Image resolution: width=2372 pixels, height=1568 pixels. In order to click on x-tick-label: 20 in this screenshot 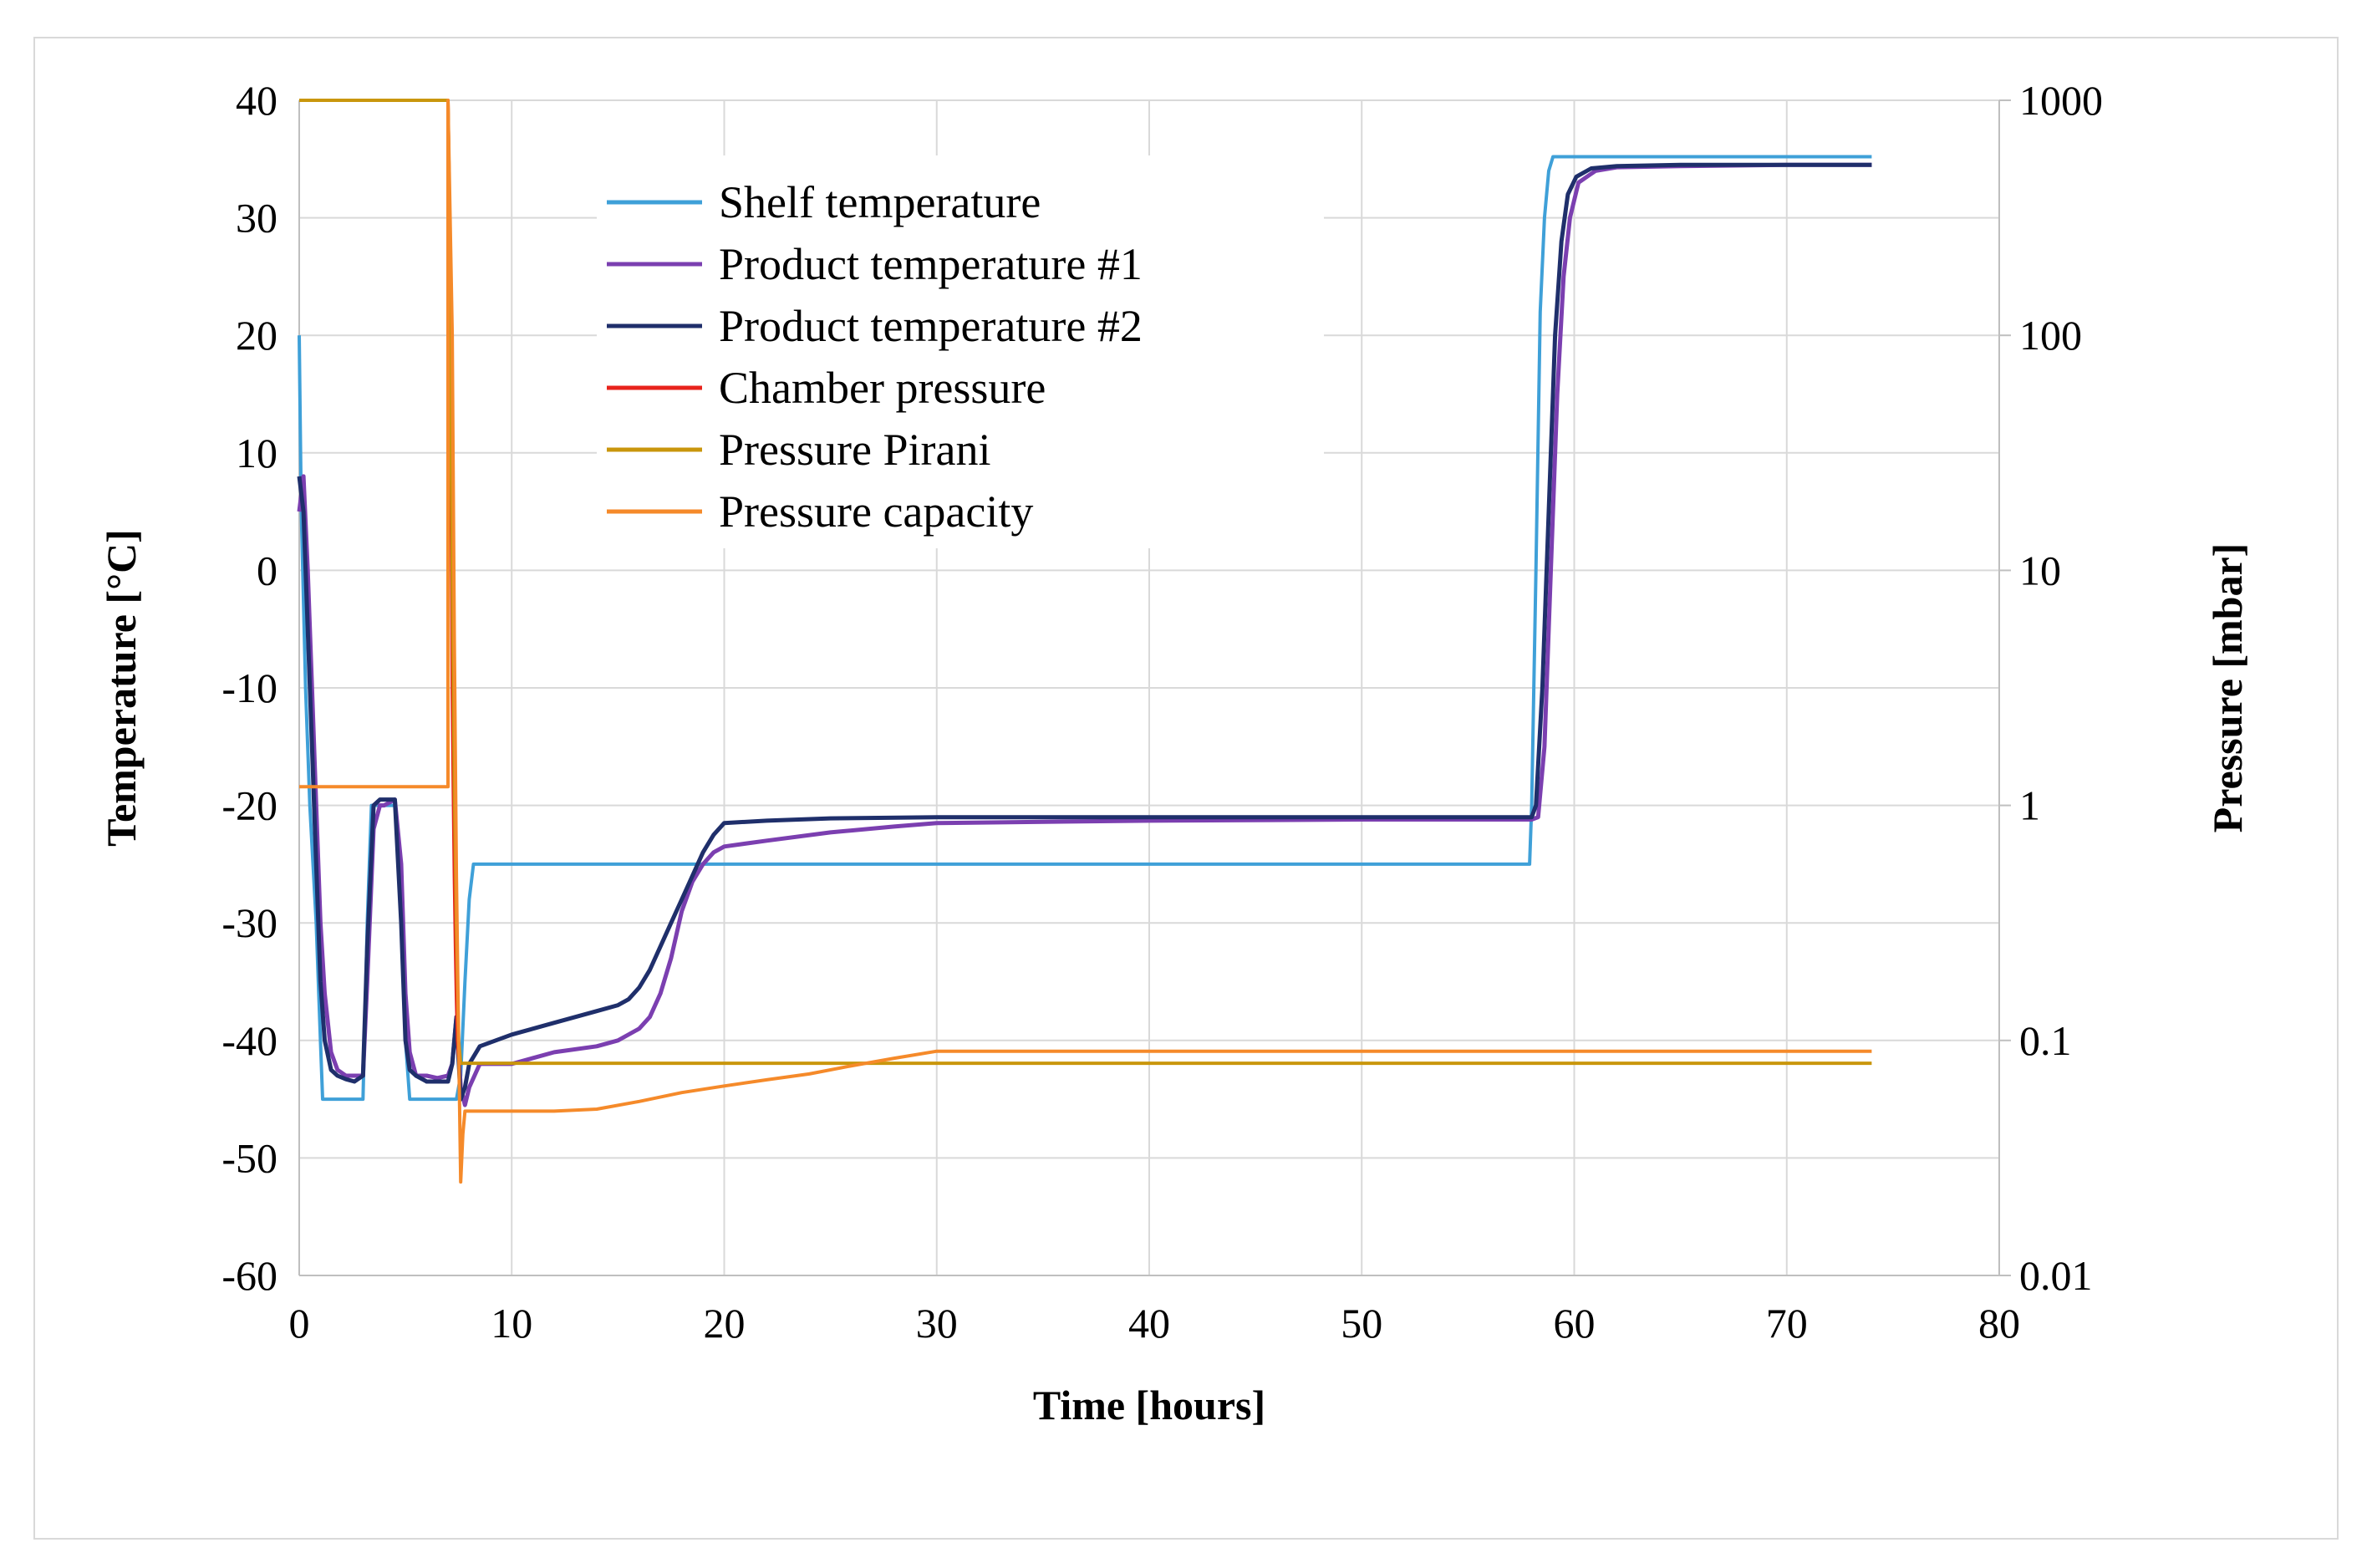, I will do `click(725, 1323)`.